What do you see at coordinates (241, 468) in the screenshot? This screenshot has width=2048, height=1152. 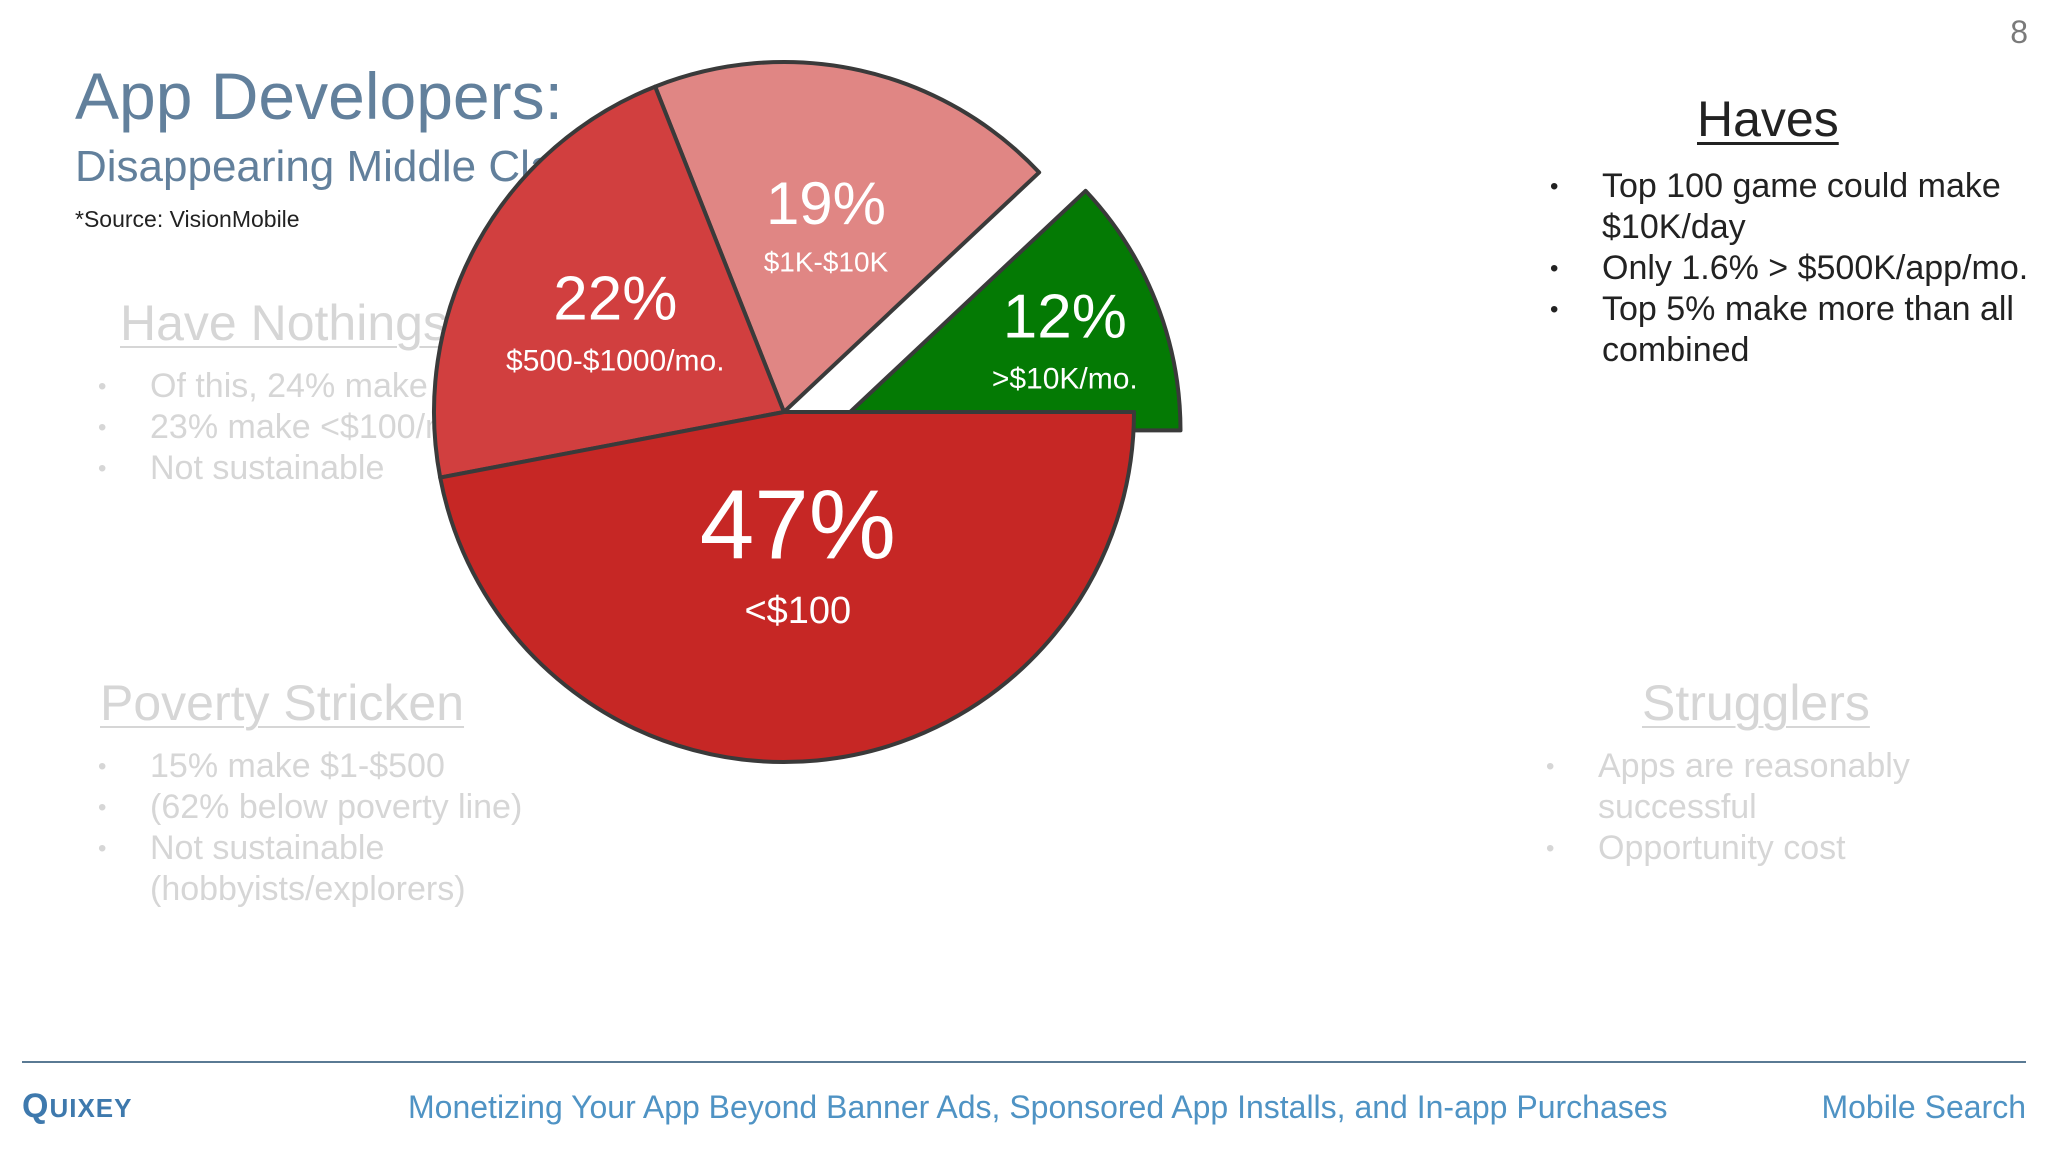 I see `list-item: • Not sustainable` at bounding box center [241, 468].